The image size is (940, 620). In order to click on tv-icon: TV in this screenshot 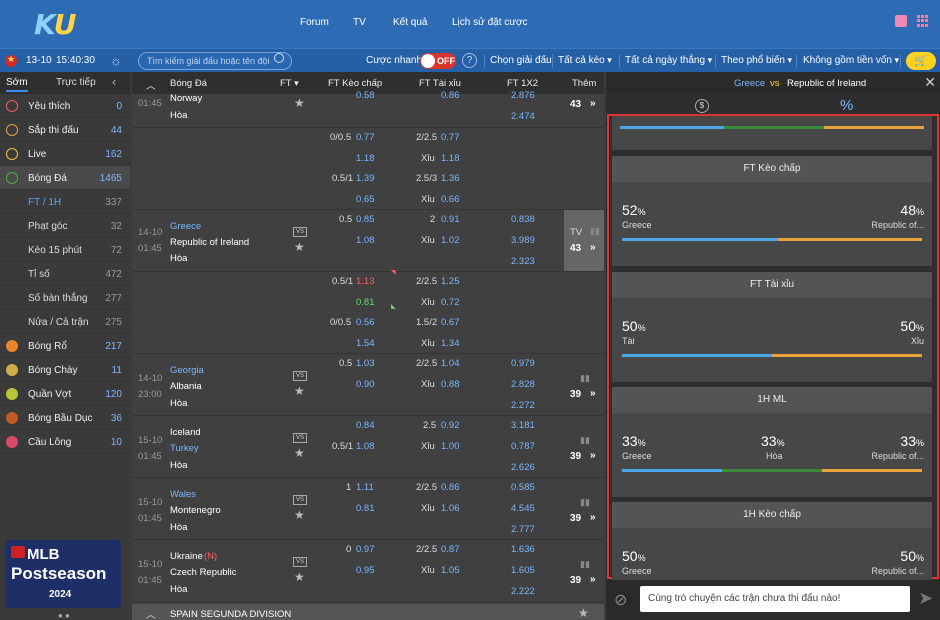, I will do `click(576, 232)`.